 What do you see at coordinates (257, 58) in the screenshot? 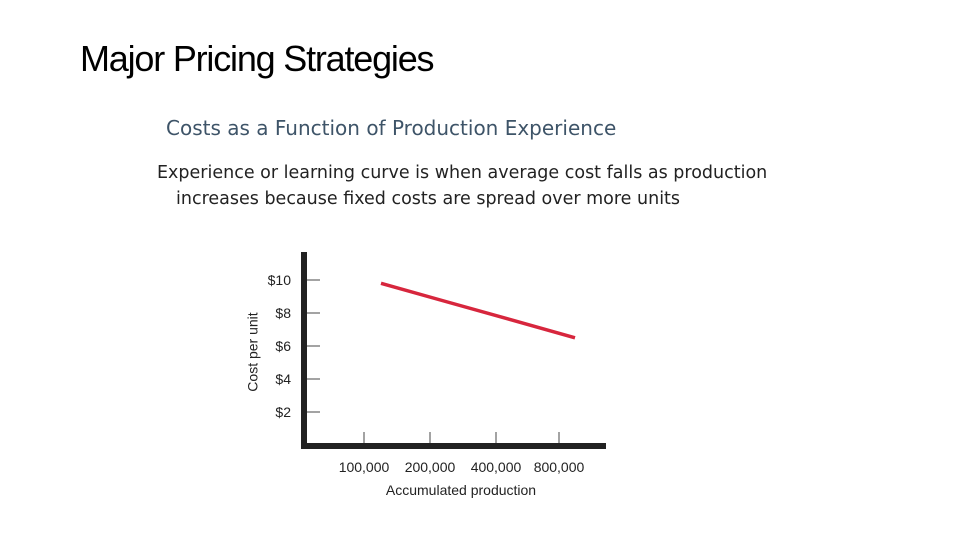
I see `slide-title: Major Pricing Strategies` at bounding box center [257, 58].